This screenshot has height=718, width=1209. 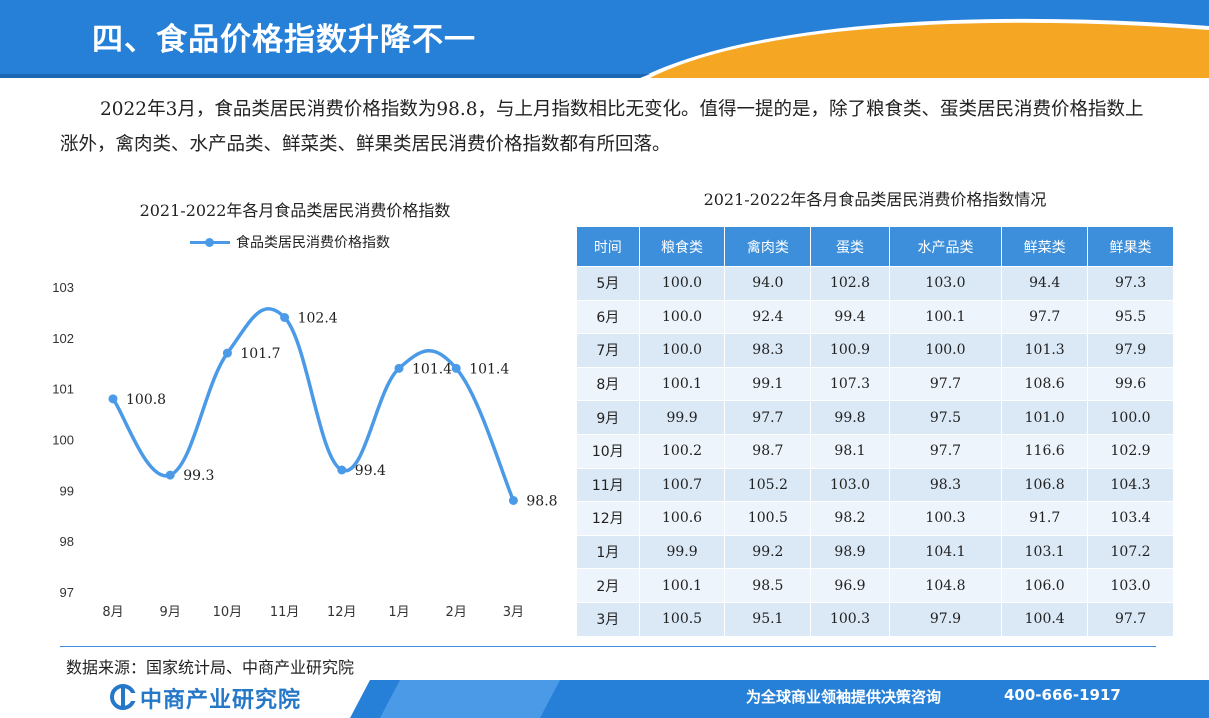 I want to click on table-cell: 104.3, so click(x=1130, y=485).